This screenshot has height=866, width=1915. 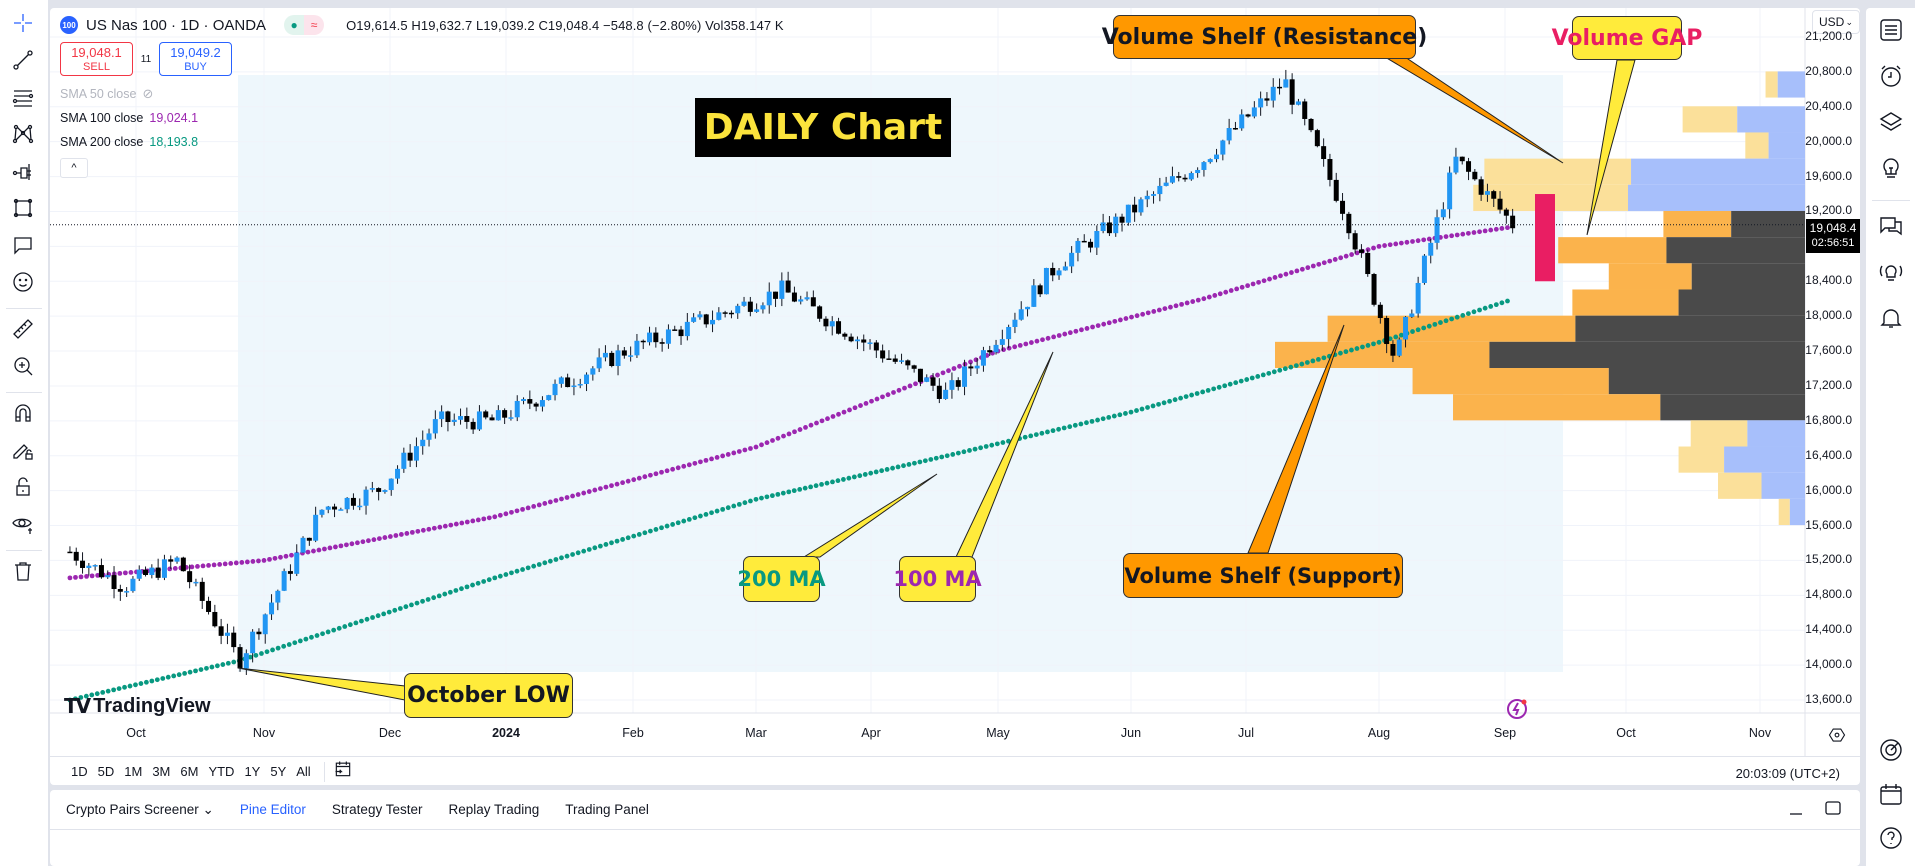 I want to click on tab-strategy-tester: Strategy Tester, so click(x=377, y=809).